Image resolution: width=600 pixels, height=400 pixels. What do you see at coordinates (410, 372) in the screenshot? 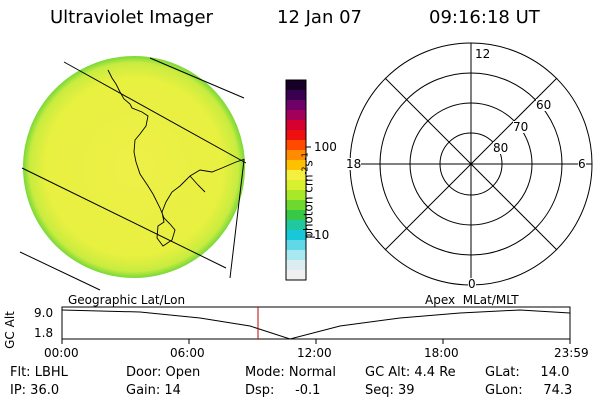
I see `gc-alt-value: GC Alt: 4.4 Re` at bounding box center [410, 372].